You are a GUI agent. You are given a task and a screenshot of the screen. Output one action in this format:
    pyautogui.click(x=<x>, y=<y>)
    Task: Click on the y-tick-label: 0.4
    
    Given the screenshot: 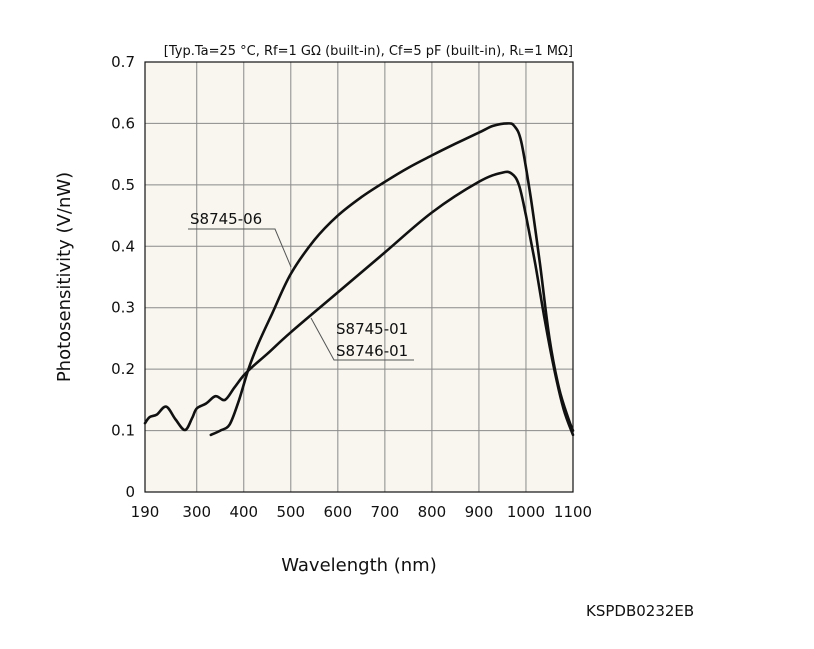 What is the action you would take?
    pyautogui.click(x=123, y=246)
    